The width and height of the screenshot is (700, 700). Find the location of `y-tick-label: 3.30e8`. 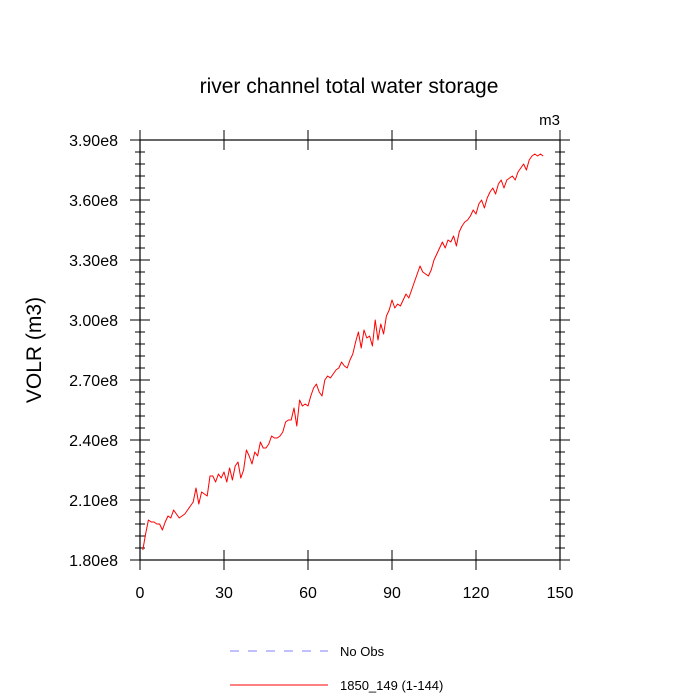

y-tick-label: 3.30e8 is located at coordinates (93, 261).